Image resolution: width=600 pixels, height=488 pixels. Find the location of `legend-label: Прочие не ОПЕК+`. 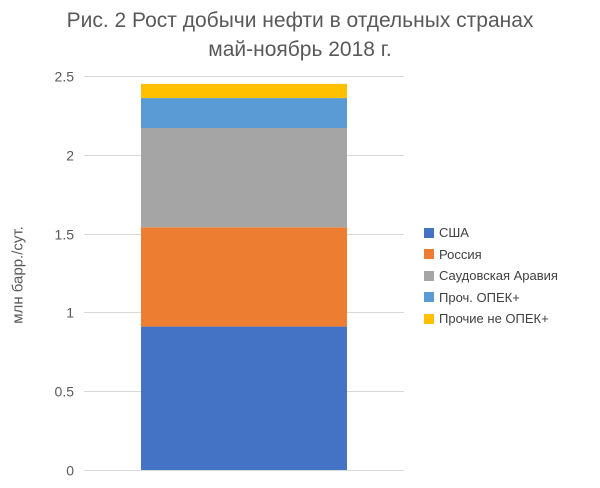

legend-label: Прочие не ОПЕК+ is located at coordinates (494, 319).